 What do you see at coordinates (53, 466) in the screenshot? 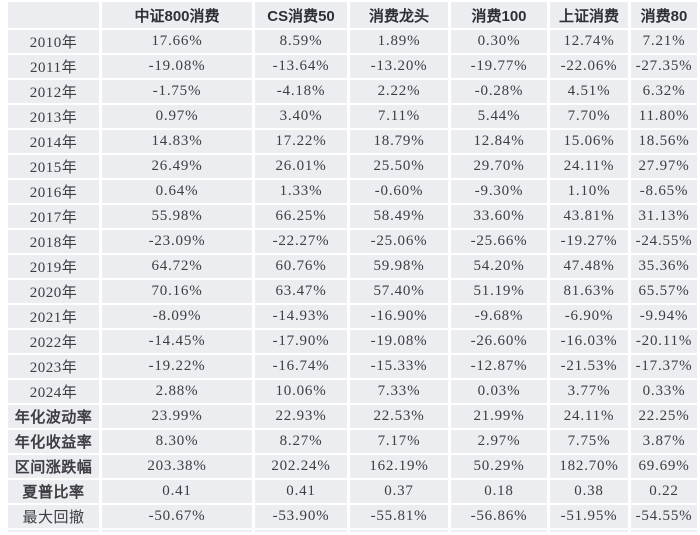
I see `row-label: 区间涨跌幅` at bounding box center [53, 466].